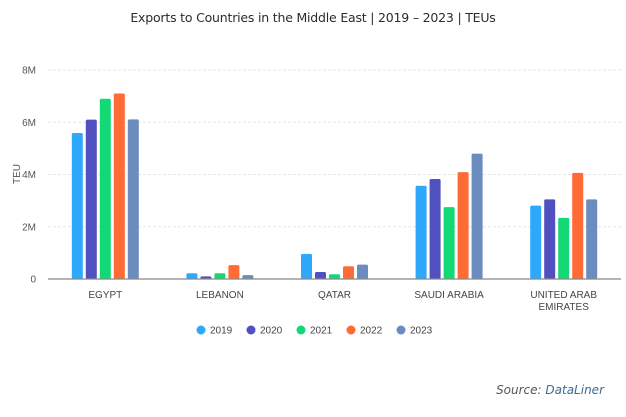 This screenshot has width=626, height=417. Describe the element at coordinates (592, 239) in the screenshot. I see `bar-united-arab-emirates-2023: 2023: 3050000` at that location.